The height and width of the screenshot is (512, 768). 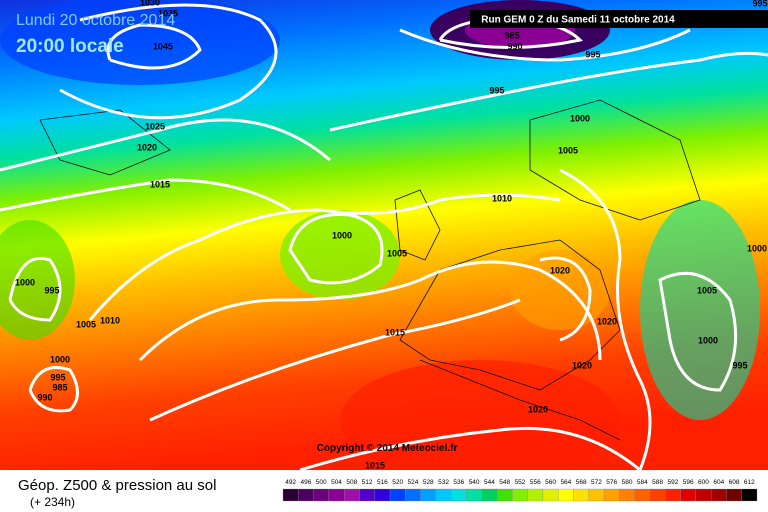 What do you see at coordinates (565, 482) in the screenshot?
I see `legend-label: 564` at bounding box center [565, 482].